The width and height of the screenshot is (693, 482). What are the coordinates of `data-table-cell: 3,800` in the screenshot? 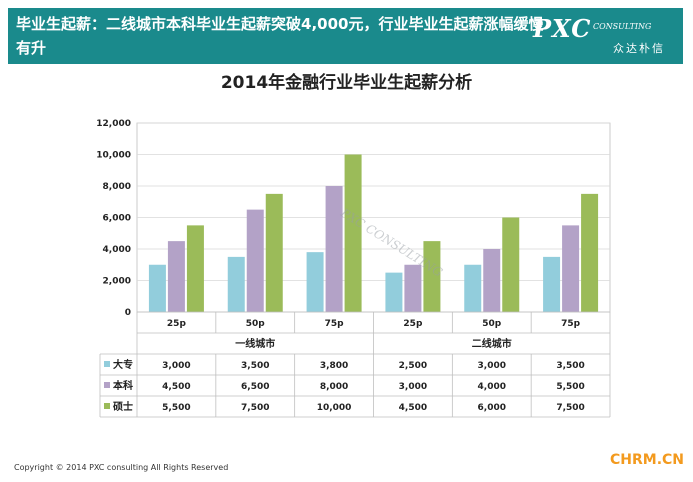 It's located at (334, 366).